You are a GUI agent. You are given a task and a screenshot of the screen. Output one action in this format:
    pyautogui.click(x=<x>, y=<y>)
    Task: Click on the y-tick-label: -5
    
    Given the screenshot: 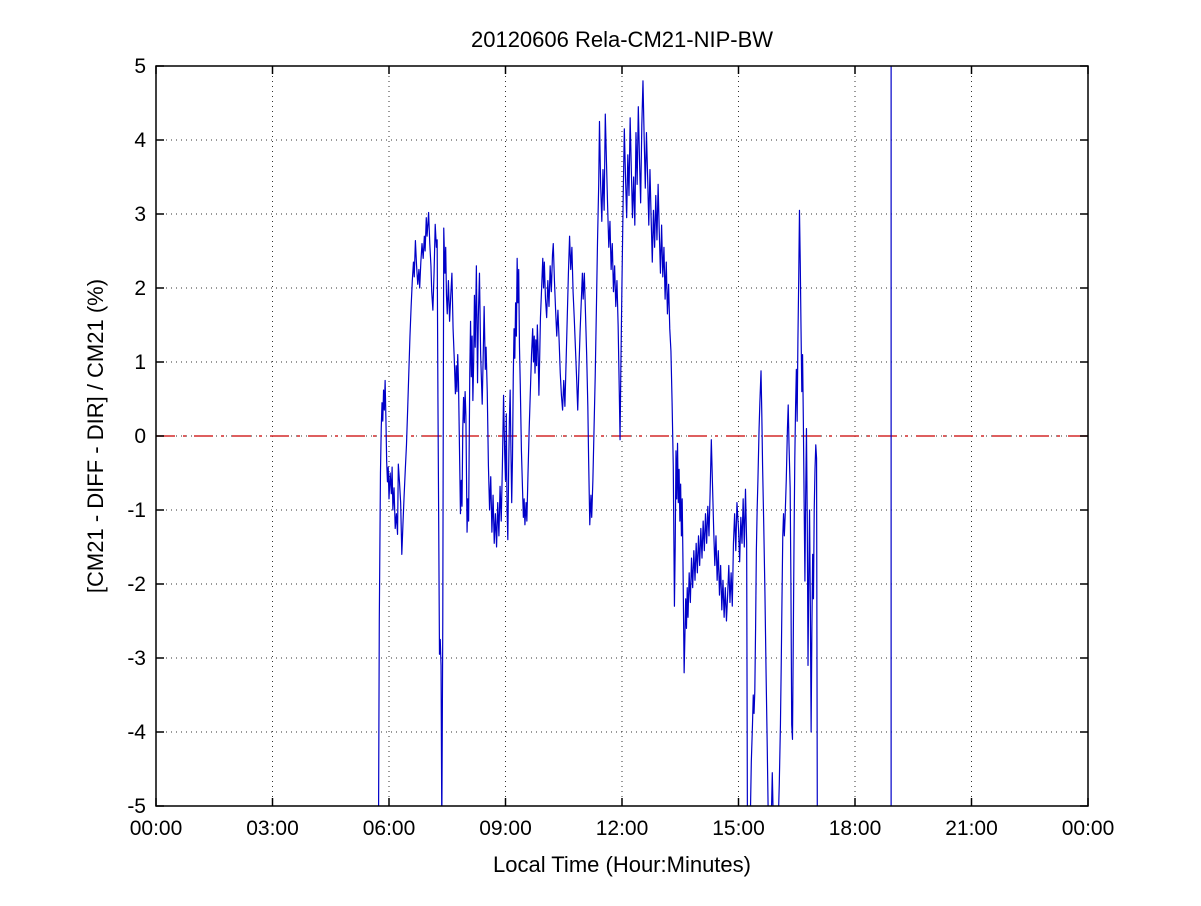 What is the action you would take?
    pyautogui.click(x=136, y=806)
    